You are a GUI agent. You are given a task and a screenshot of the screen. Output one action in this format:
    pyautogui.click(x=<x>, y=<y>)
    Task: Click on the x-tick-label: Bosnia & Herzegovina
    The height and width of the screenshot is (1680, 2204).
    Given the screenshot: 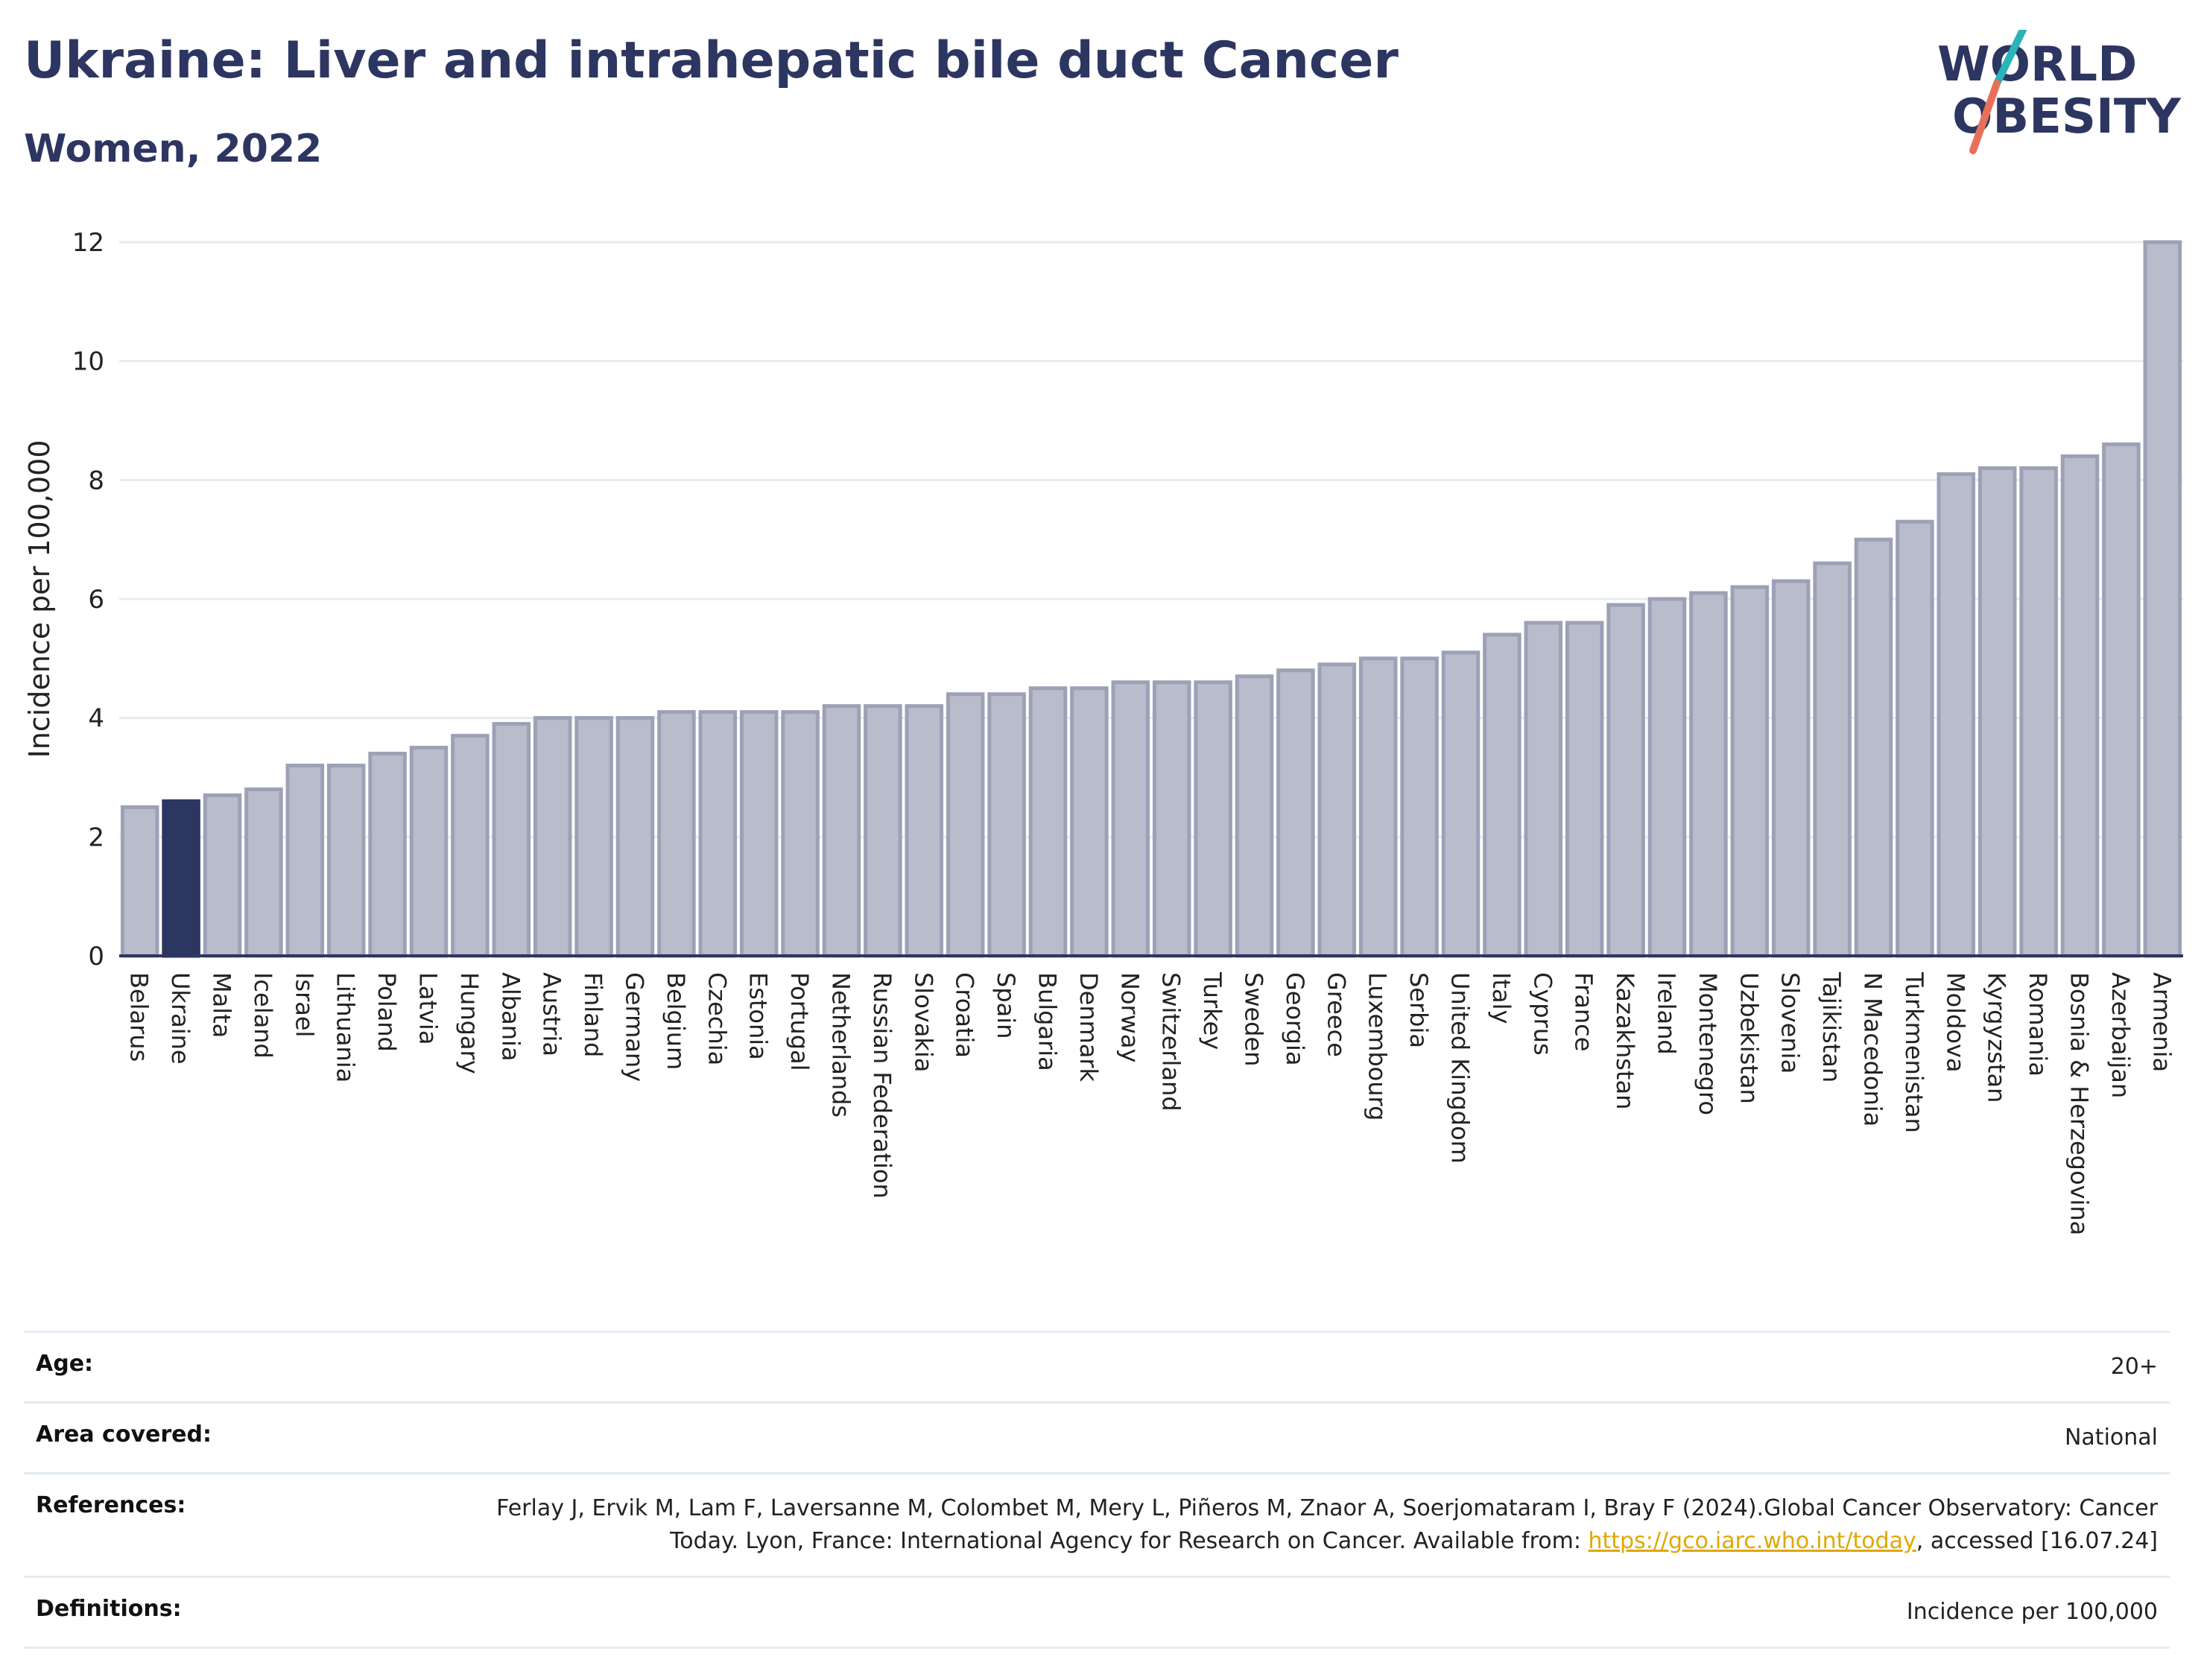 What is the action you would take?
    pyautogui.click(x=2079, y=1103)
    